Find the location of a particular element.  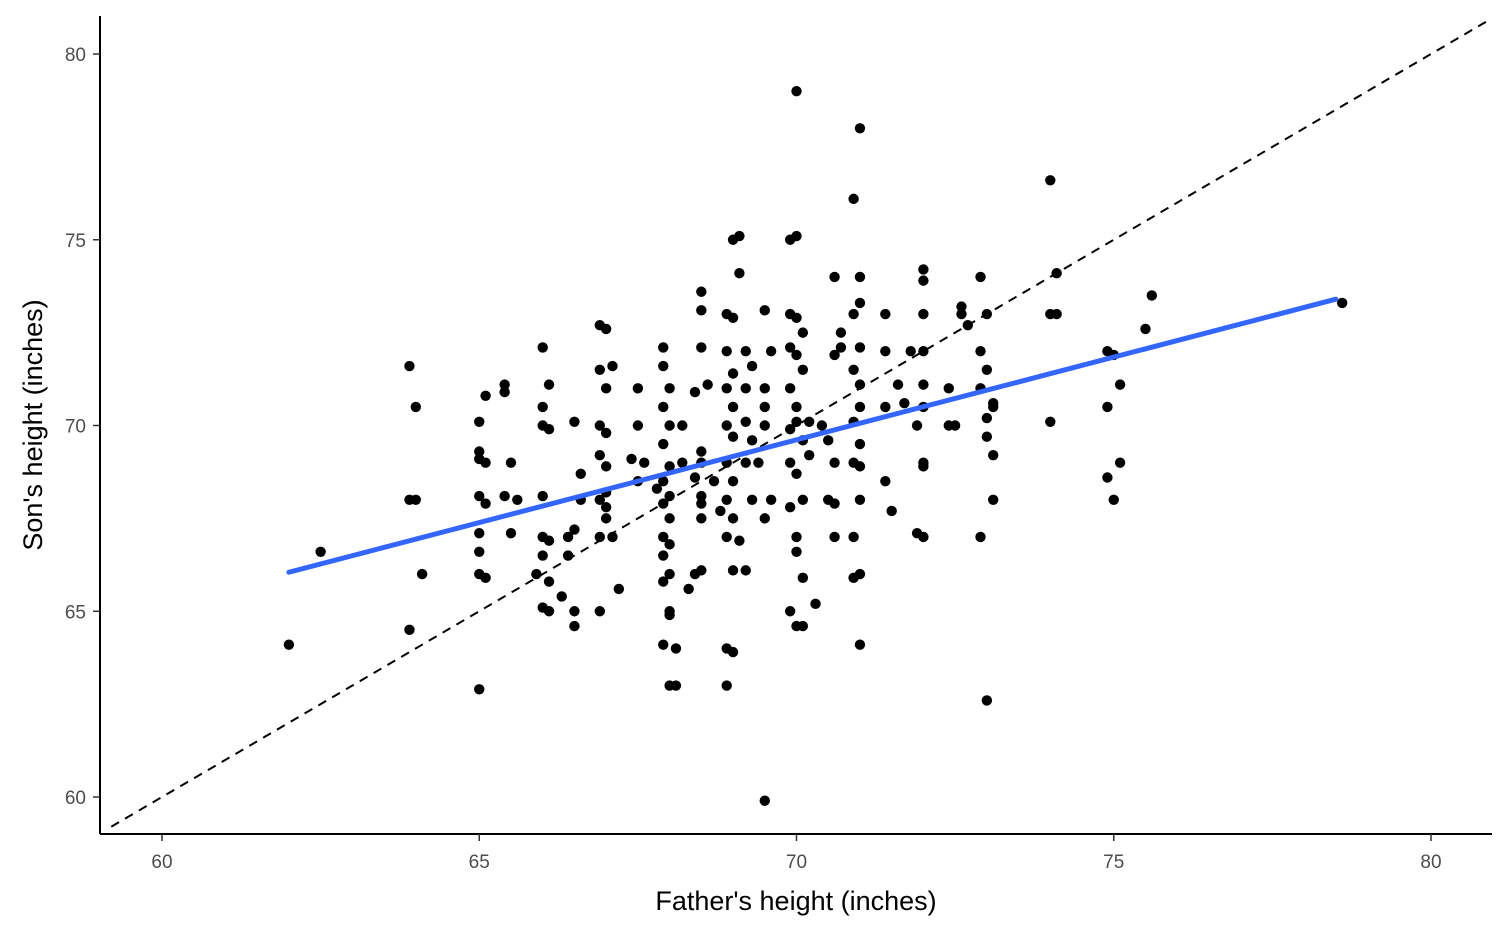

y-tick-label: 60 is located at coordinates (75, 798).